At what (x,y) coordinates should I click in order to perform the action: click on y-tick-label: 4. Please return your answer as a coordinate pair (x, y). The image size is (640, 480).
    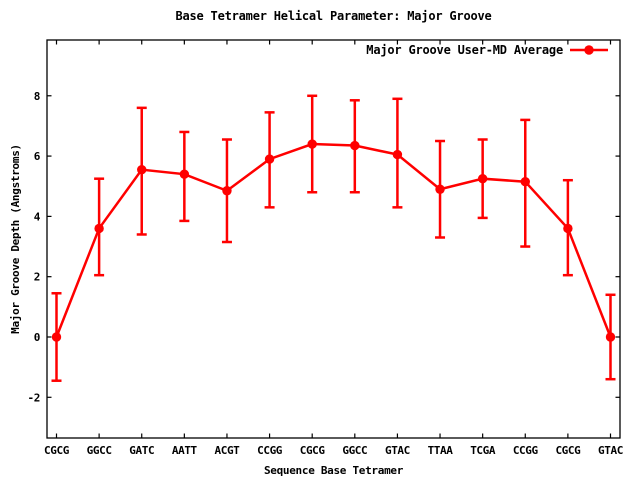
    Looking at the image, I should click on (37, 216).